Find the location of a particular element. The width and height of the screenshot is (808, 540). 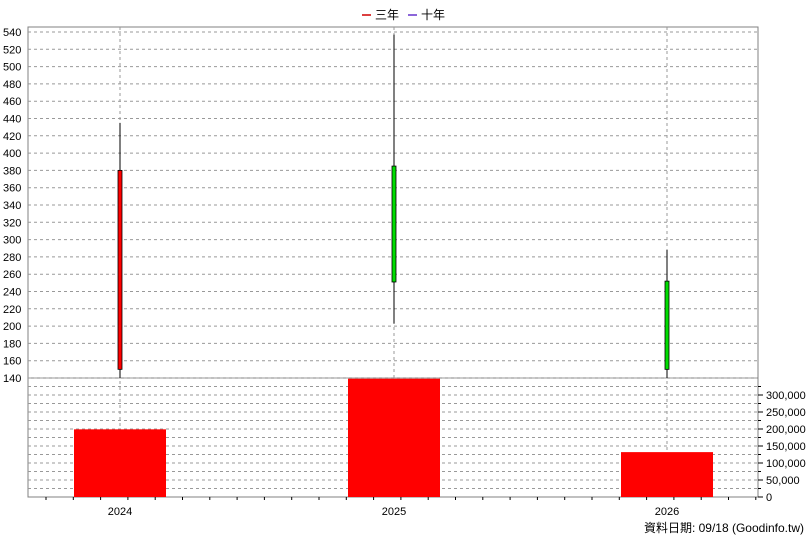

price-tick-label: 220 is located at coordinates (12, 310).